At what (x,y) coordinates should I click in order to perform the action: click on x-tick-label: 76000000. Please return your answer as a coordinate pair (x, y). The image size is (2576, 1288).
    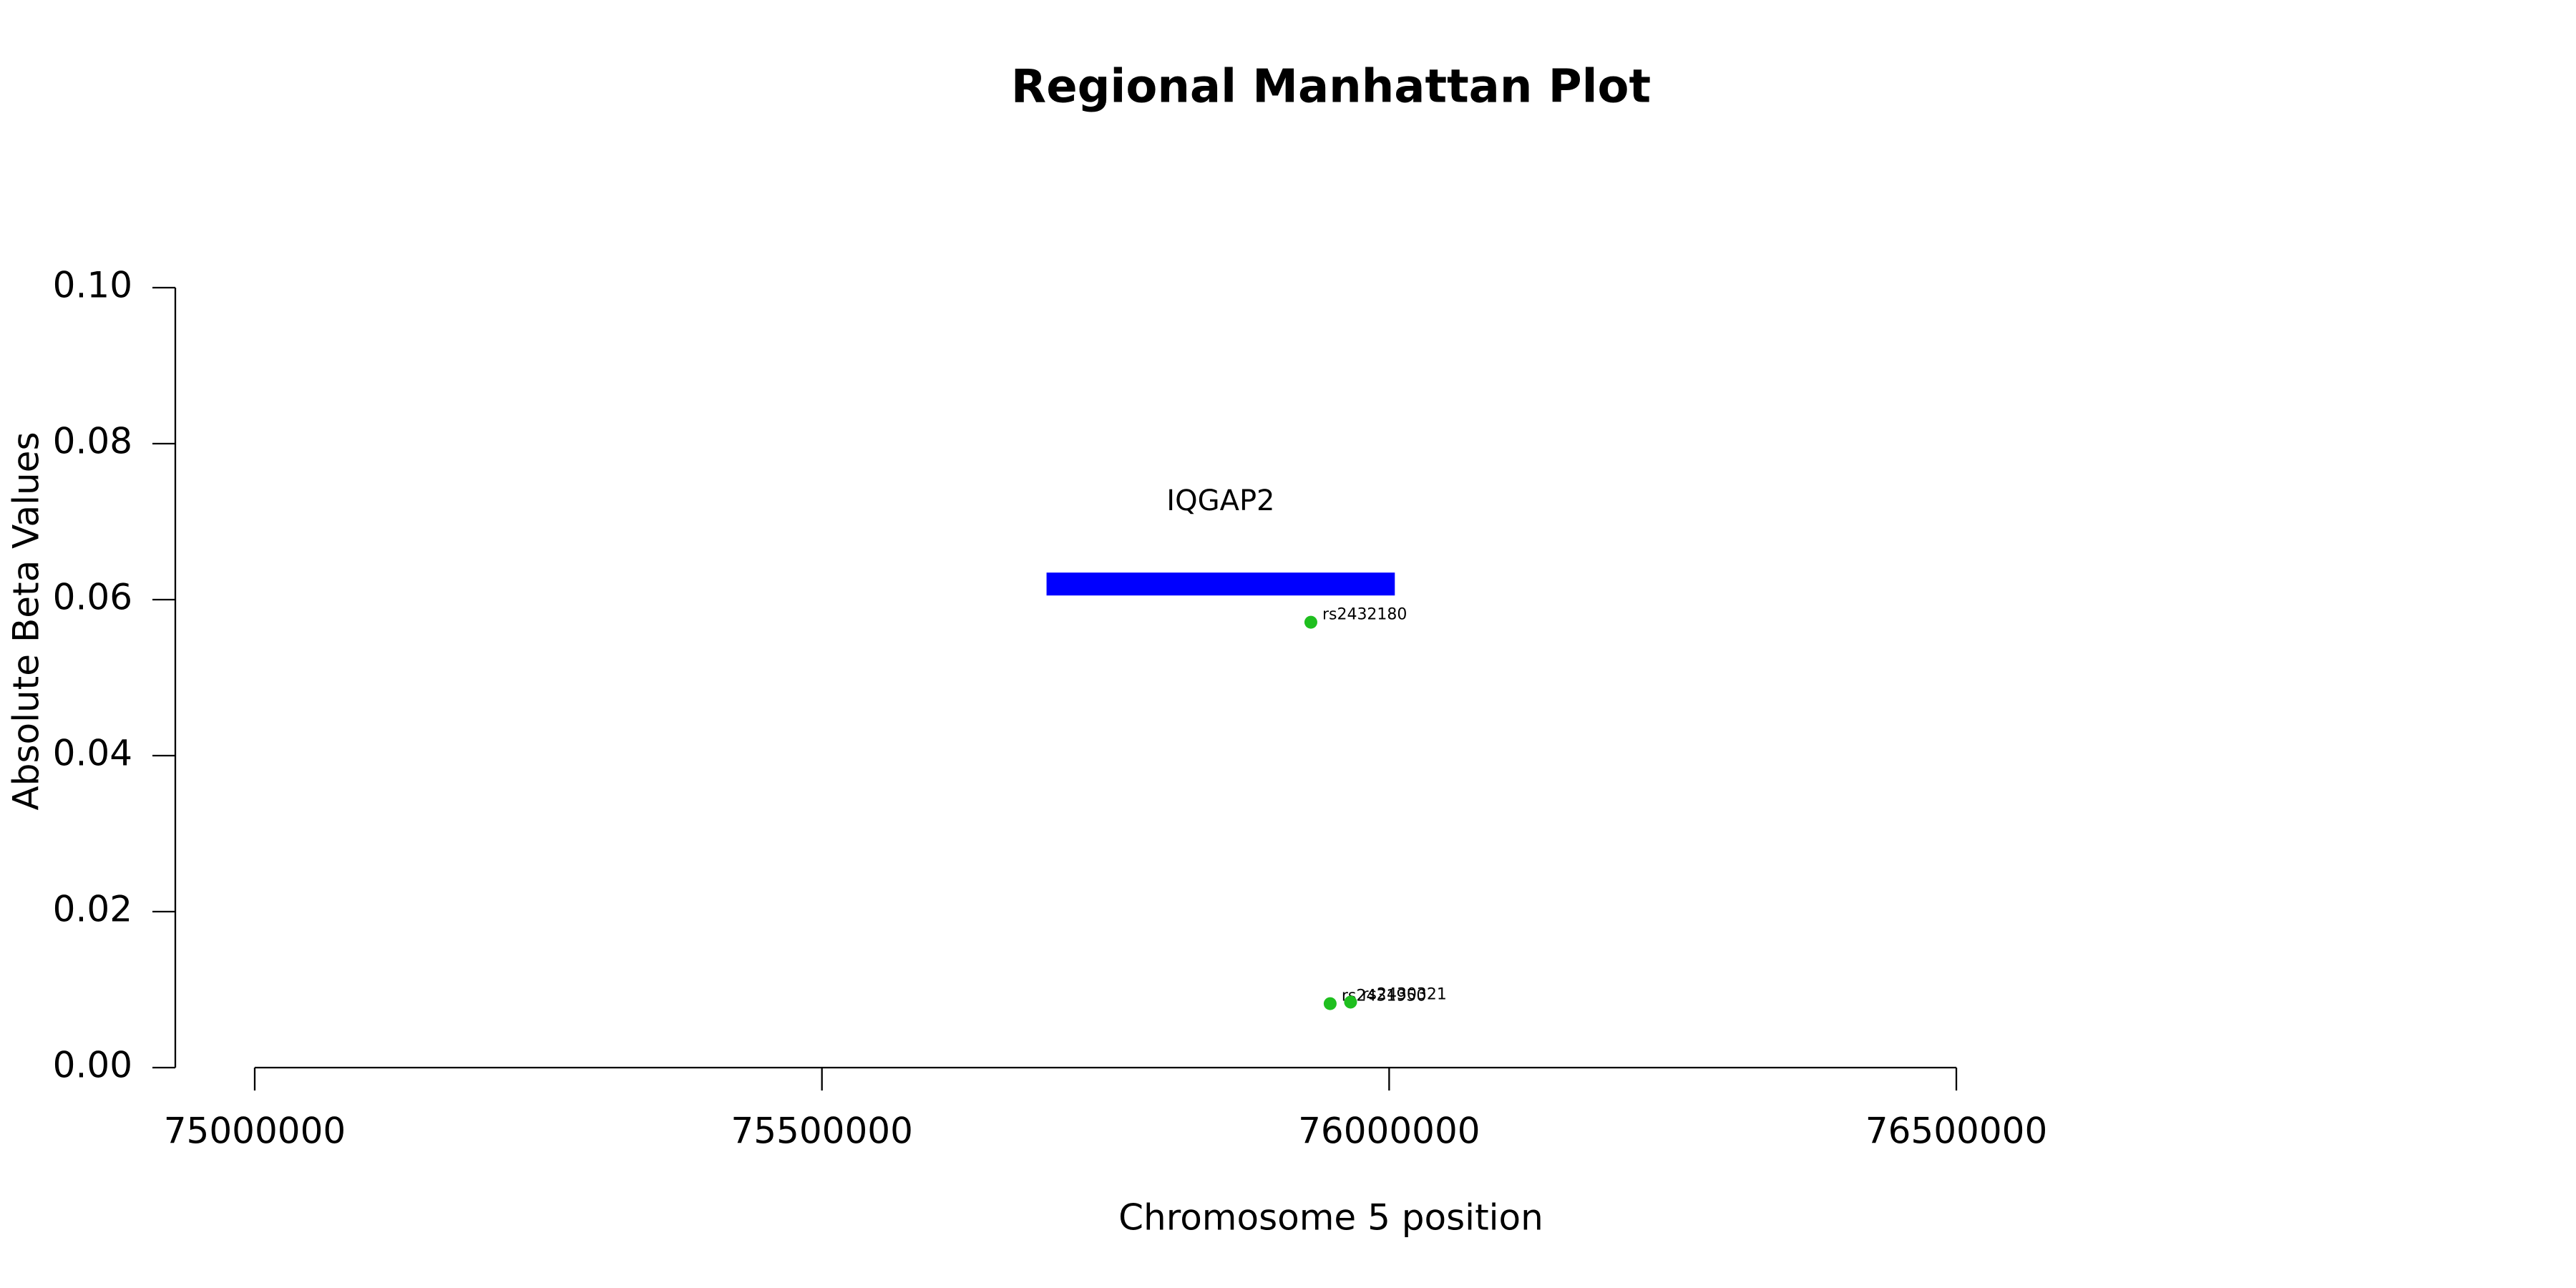
    Looking at the image, I should click on (1389, 1131).